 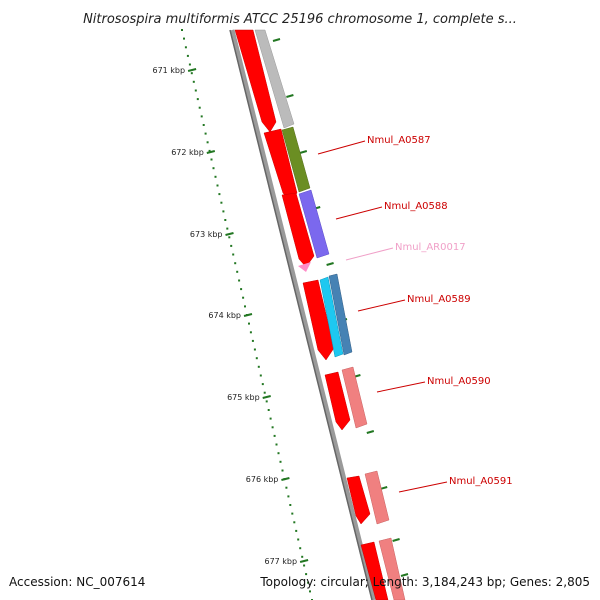 What do you see at coordinates (280, 561) in the screenshot?
I see `tick-label: 677 kbp` at bounding box center [280, 561].